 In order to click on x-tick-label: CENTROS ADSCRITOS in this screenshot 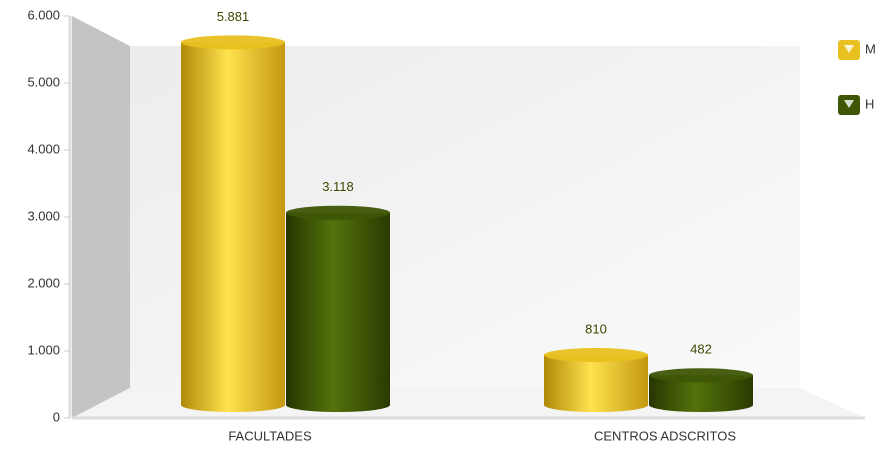, I will do `click(665, 435)`.